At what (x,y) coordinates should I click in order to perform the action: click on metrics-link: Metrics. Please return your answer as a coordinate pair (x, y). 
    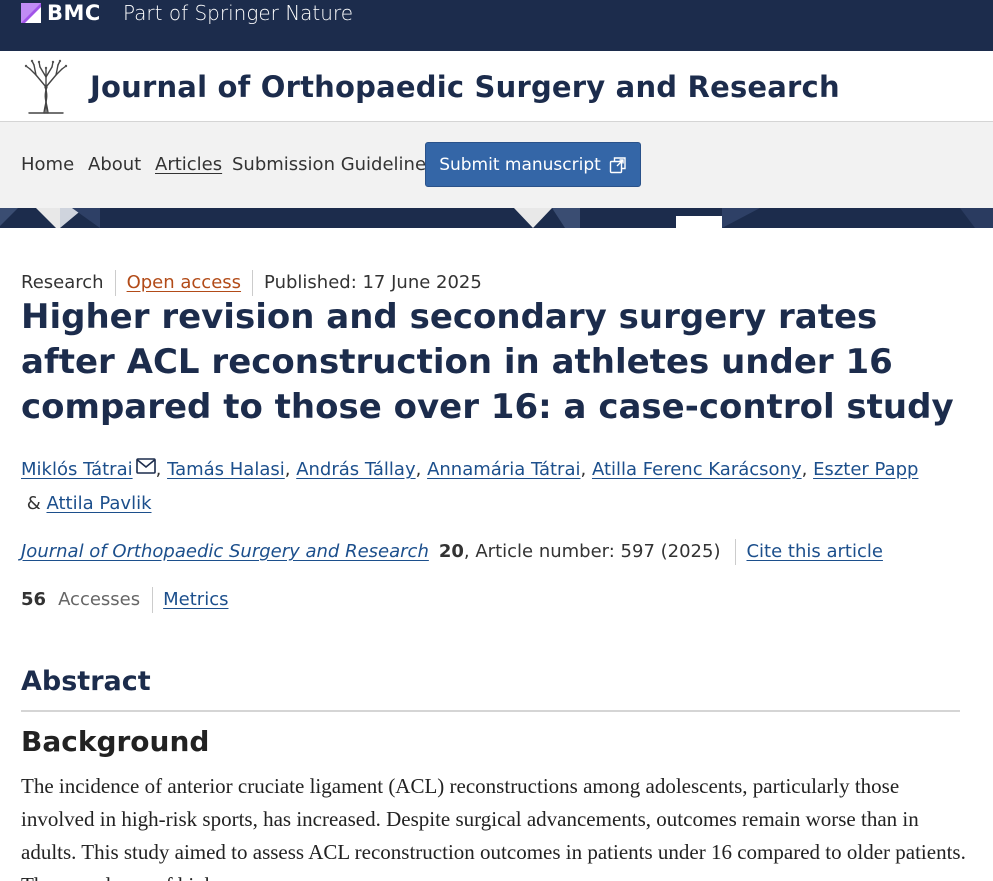
    Looking at the image, I should click on (196, 599).